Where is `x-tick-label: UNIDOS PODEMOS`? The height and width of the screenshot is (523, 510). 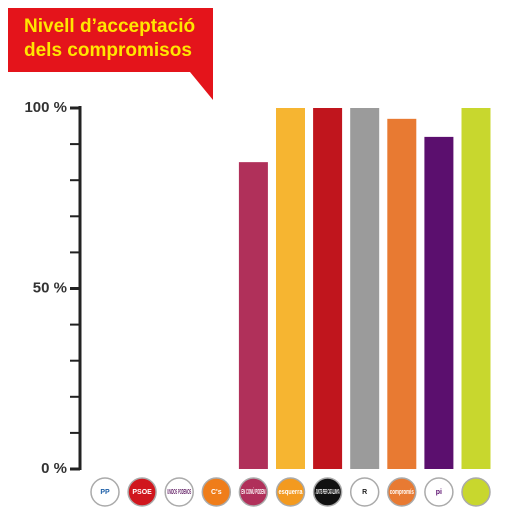 x-tick-label: UNIDOS PODEMOS is located at coordinates (179, 492).